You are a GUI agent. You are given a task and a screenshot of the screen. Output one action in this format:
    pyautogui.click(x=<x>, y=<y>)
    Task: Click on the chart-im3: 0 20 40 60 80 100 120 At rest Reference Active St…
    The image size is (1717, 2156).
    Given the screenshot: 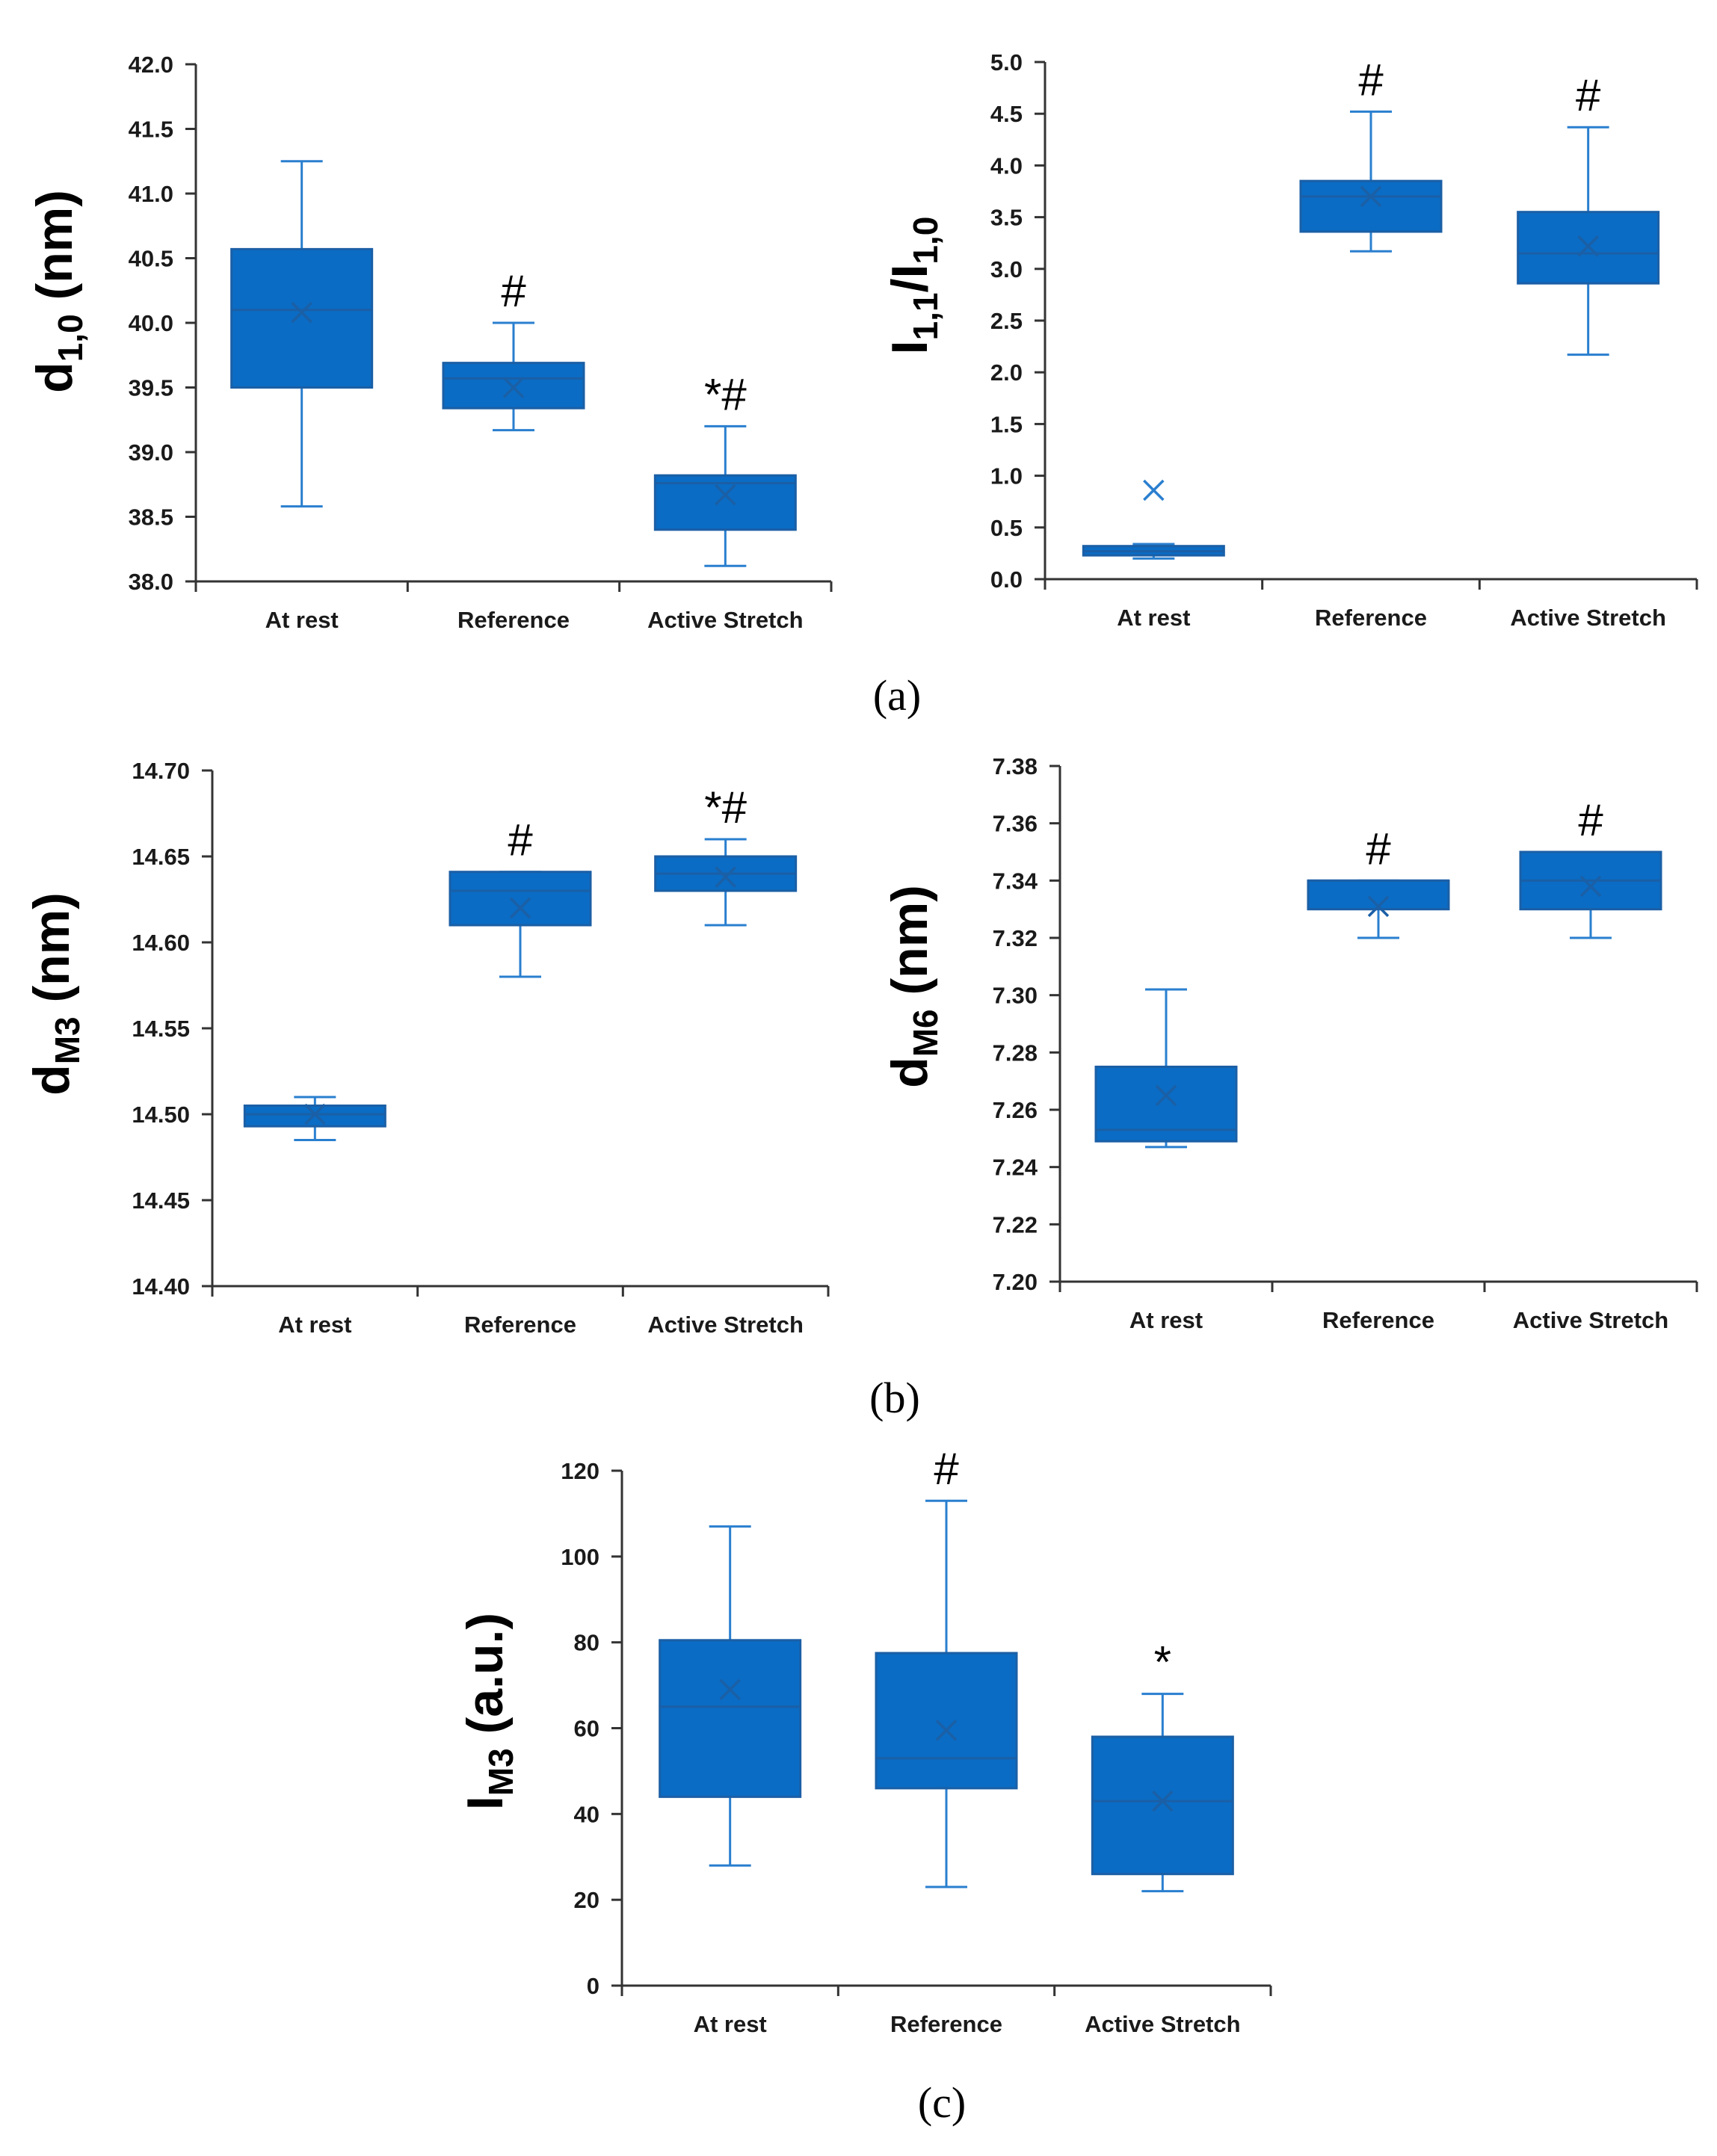 What is the action you would take?
    pyautogui.click(x=864, y=1740)
    